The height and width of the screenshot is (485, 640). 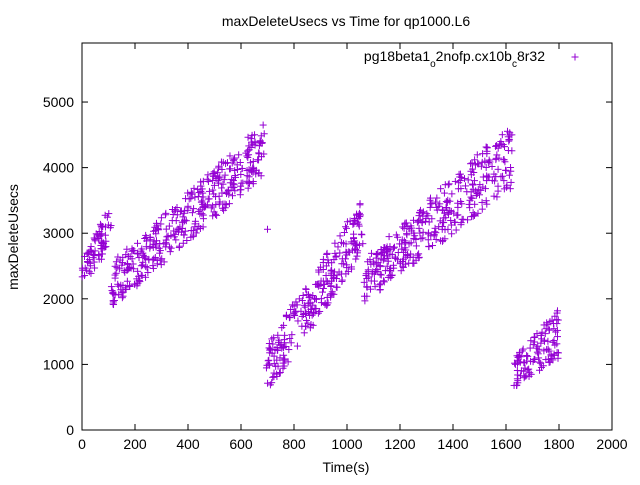 I want to click on y-tick-label: 2000, so click(x=58, y=299).